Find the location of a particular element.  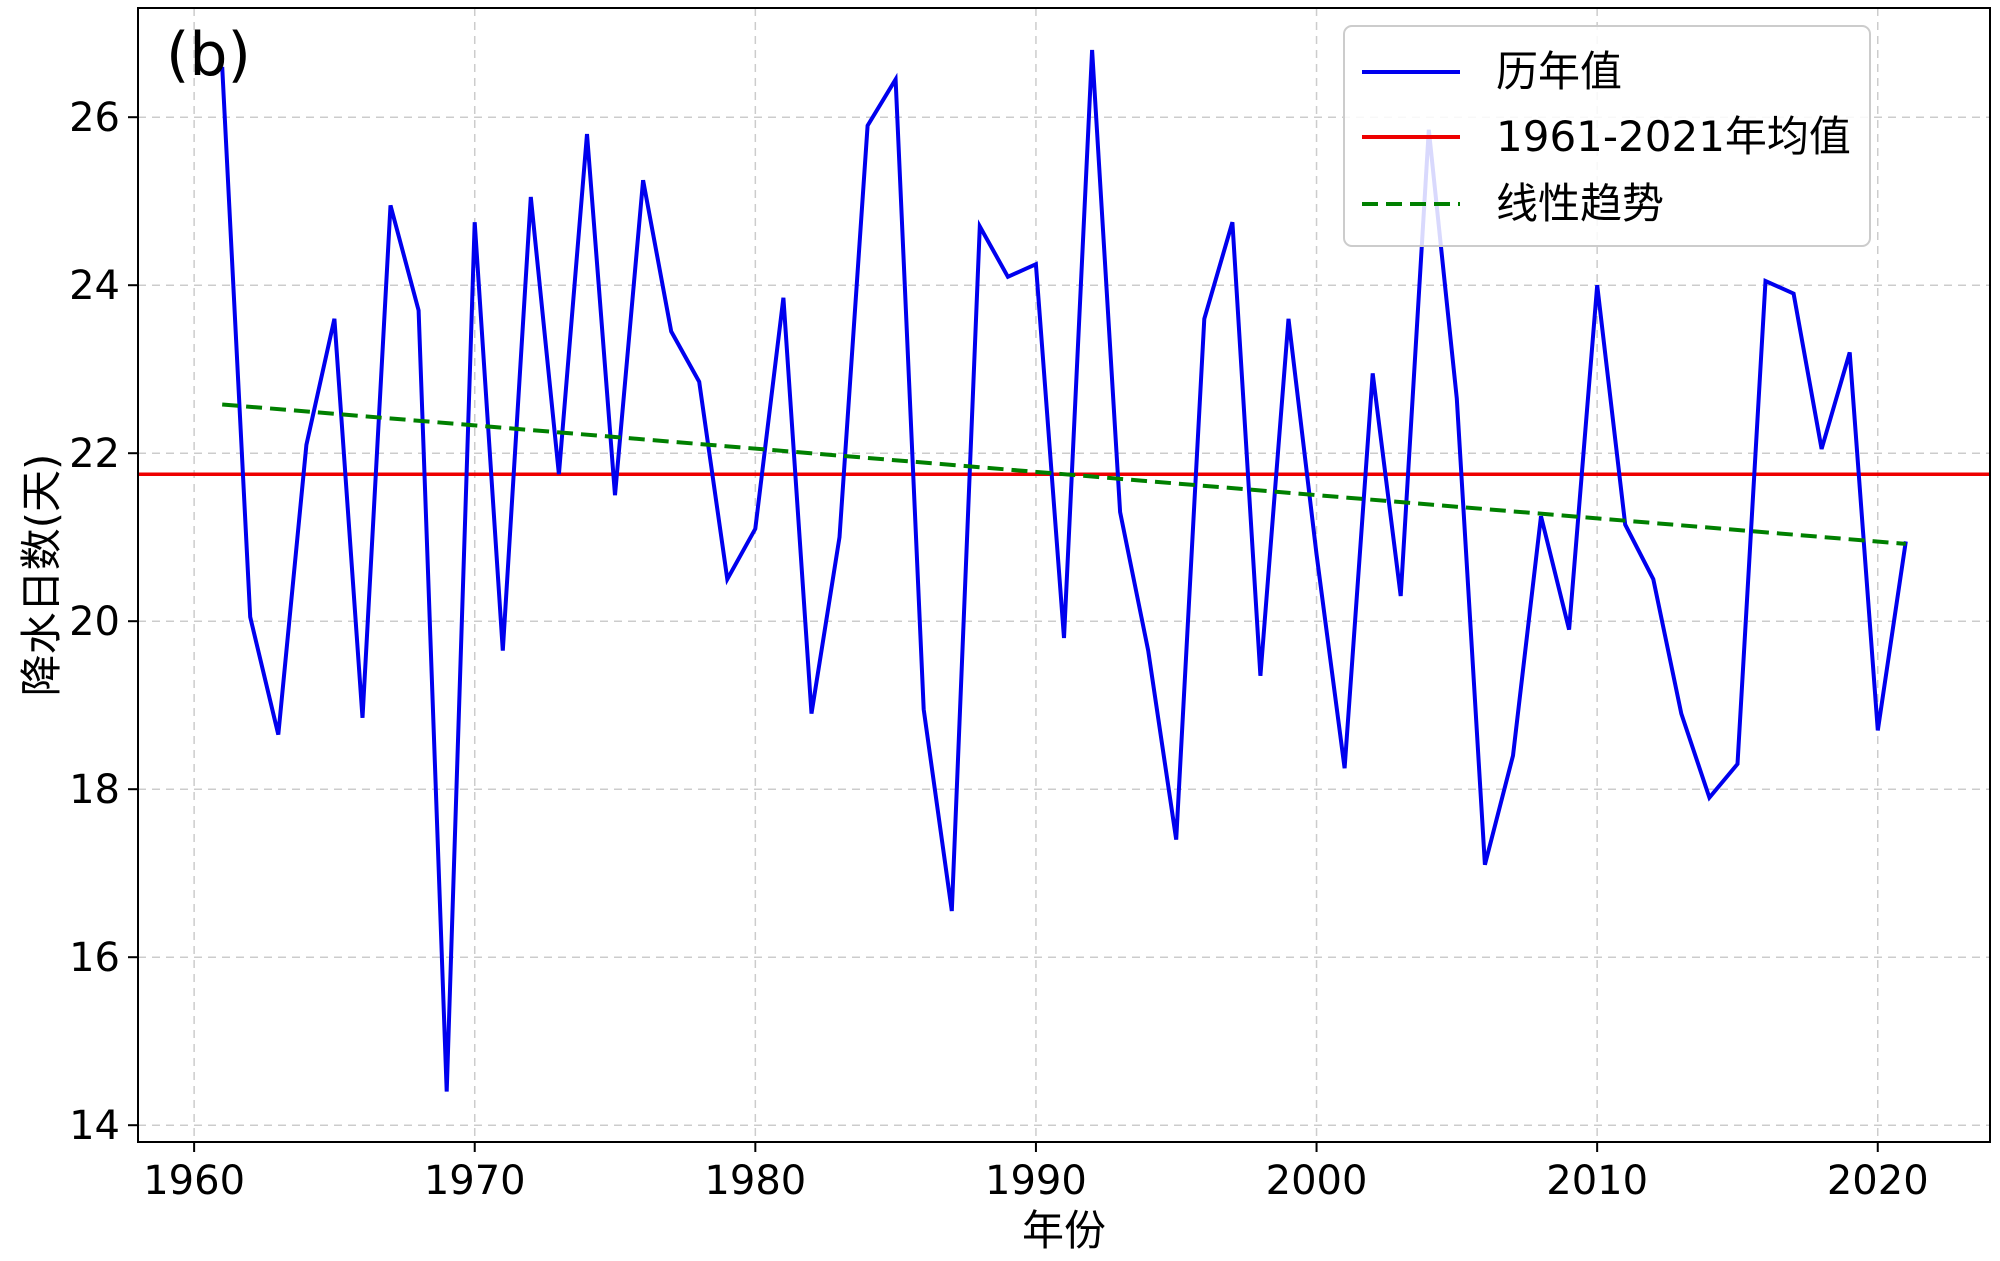

legend: 历年值 1961-2021年均值 线性趋势 is located at coordinates (1607, 136).